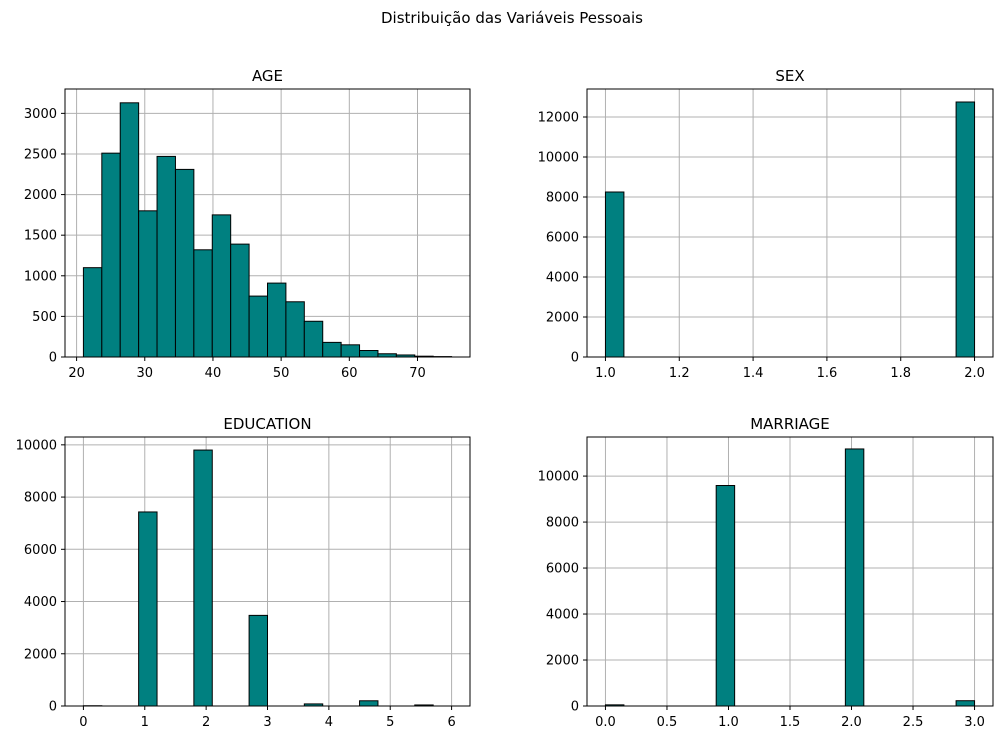 The height and width of the screenshot is (739, 1003). What do you see at coordinates (562, 661) in the screenshot?
I see `marriage-y-tick-label: 2000` at bounding box center [562, 661].